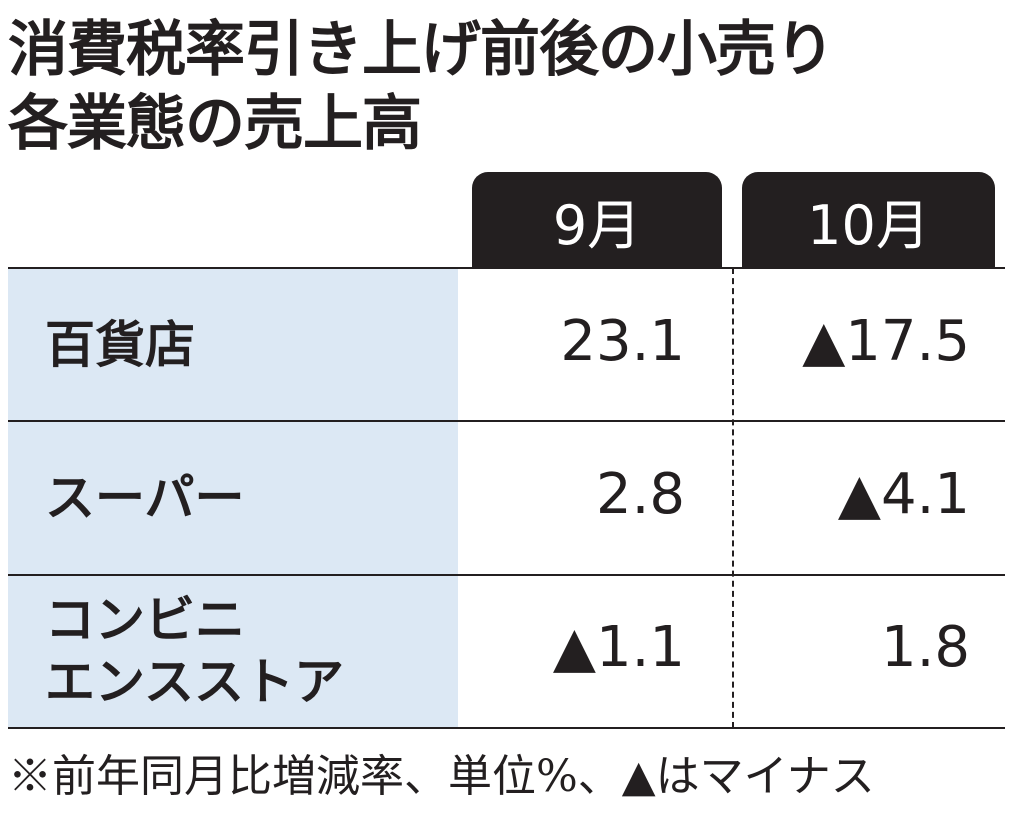 The image size is (1024, 814). What do you see at coordinates (597, 220) in the screenshot?
I see `column-header: 9月` at bounding box center [597, 220].